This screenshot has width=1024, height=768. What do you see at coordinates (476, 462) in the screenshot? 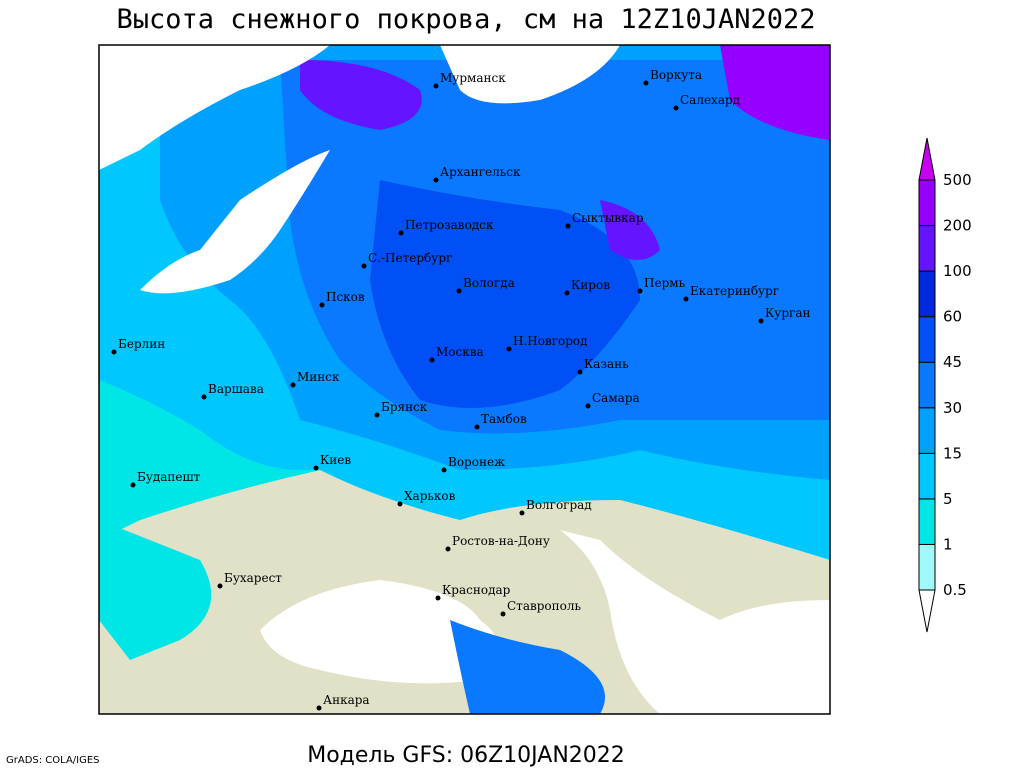
I see `city-label: Воронеж` at bounding box center [476, 462].